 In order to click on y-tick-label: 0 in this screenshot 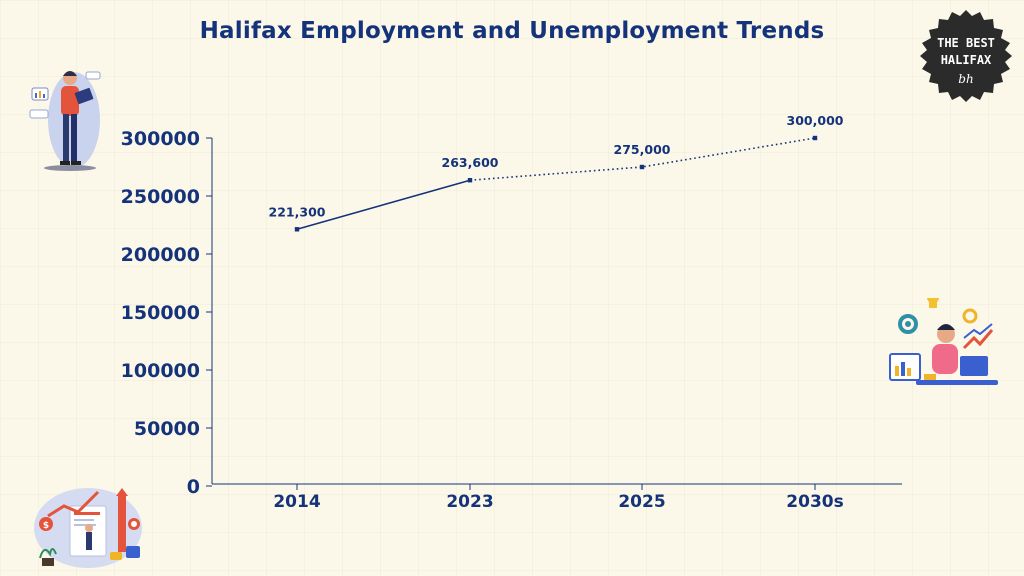, I will do `click(193, 487)`.